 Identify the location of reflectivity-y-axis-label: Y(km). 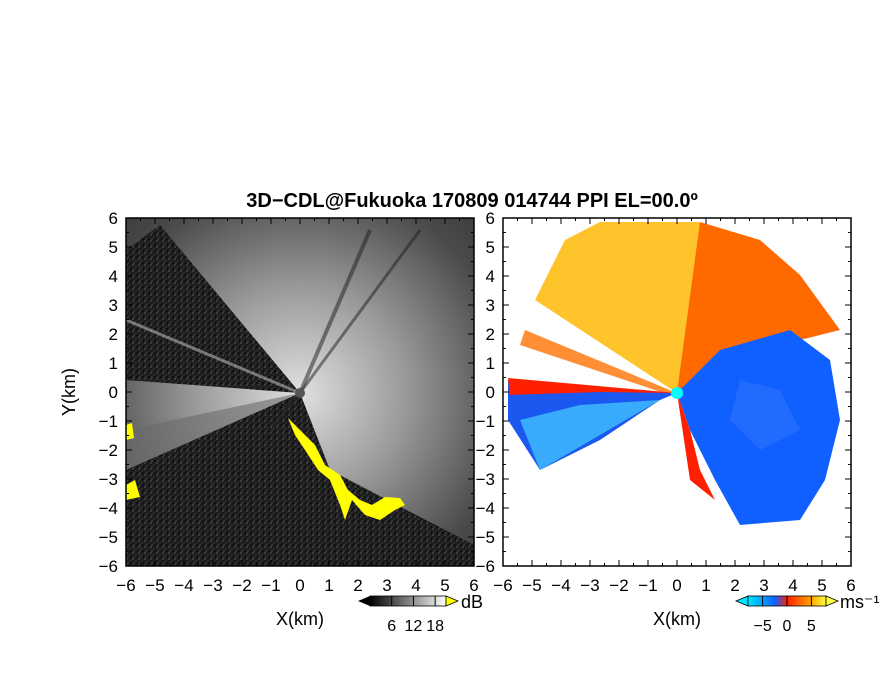
(69, 392).